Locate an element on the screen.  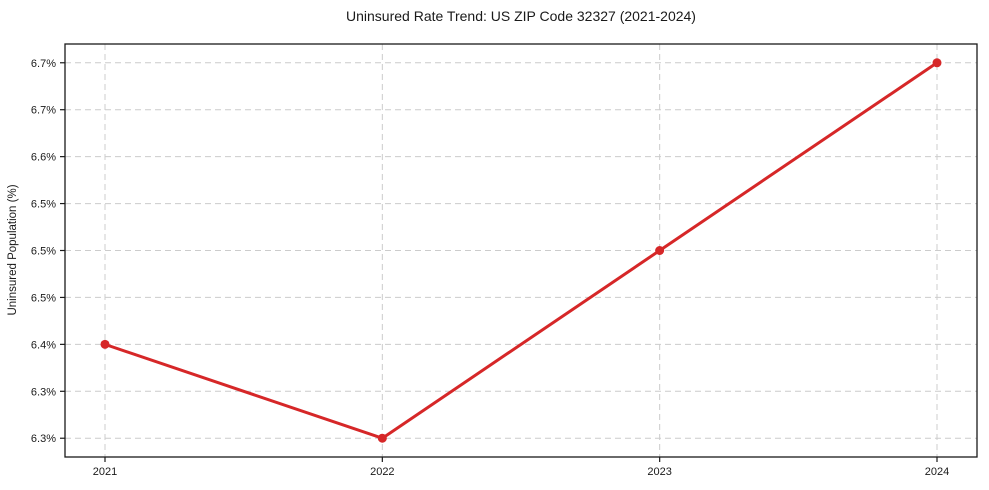
x-tick-label: 2021 is located at coordinates (105, 472).